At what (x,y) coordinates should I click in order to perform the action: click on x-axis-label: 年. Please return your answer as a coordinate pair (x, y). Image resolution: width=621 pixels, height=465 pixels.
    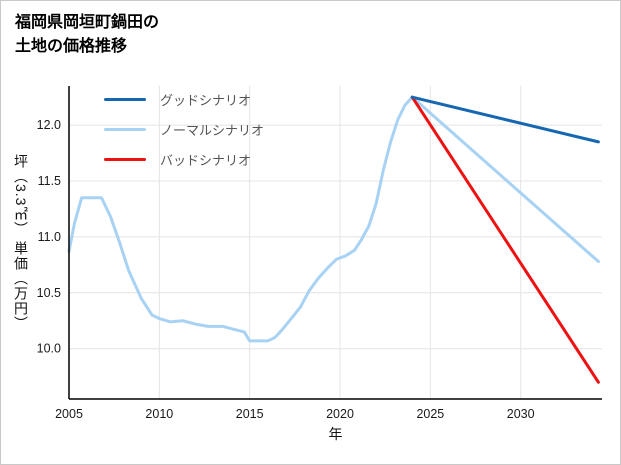
    Looking at the image, I should click on (335, 434).